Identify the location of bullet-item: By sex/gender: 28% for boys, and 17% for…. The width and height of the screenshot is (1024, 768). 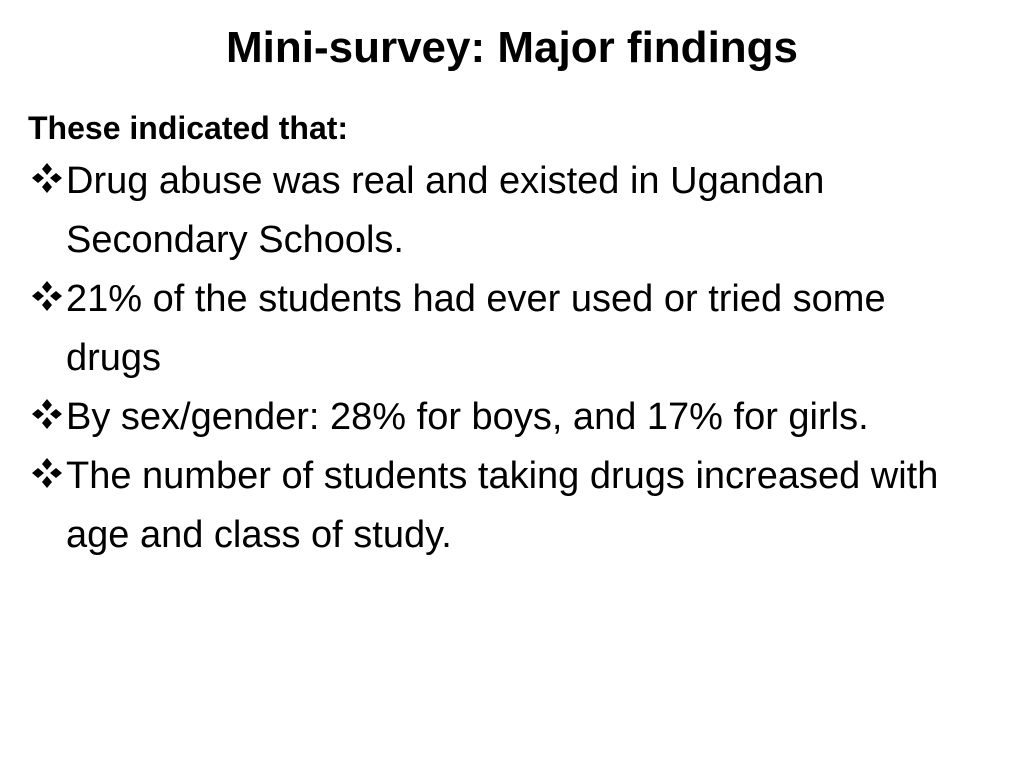
(508, 417).